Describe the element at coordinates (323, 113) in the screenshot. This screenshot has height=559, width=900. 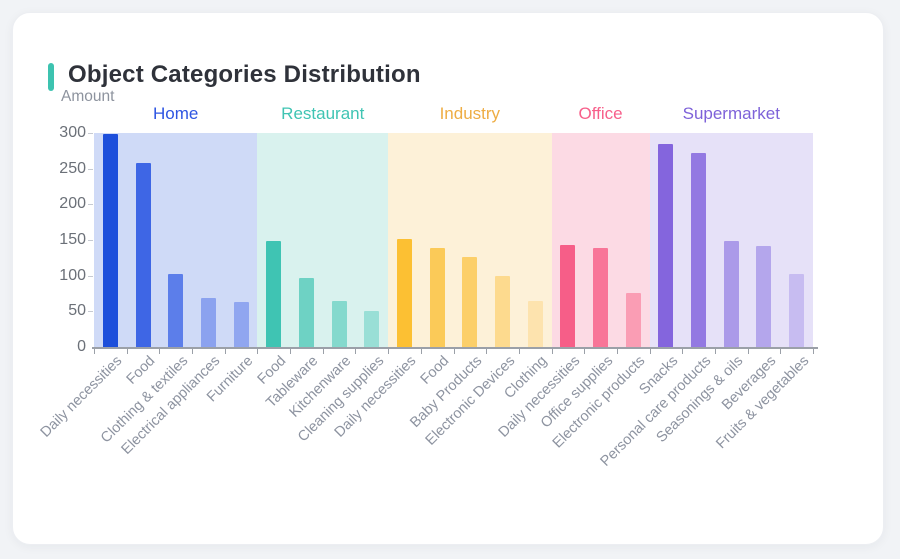
I see `group-label-restaurant: Restaurant` at that location.